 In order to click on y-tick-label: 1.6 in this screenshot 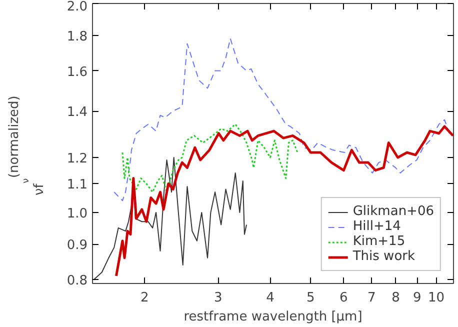, I will do `click(77, 72)`.